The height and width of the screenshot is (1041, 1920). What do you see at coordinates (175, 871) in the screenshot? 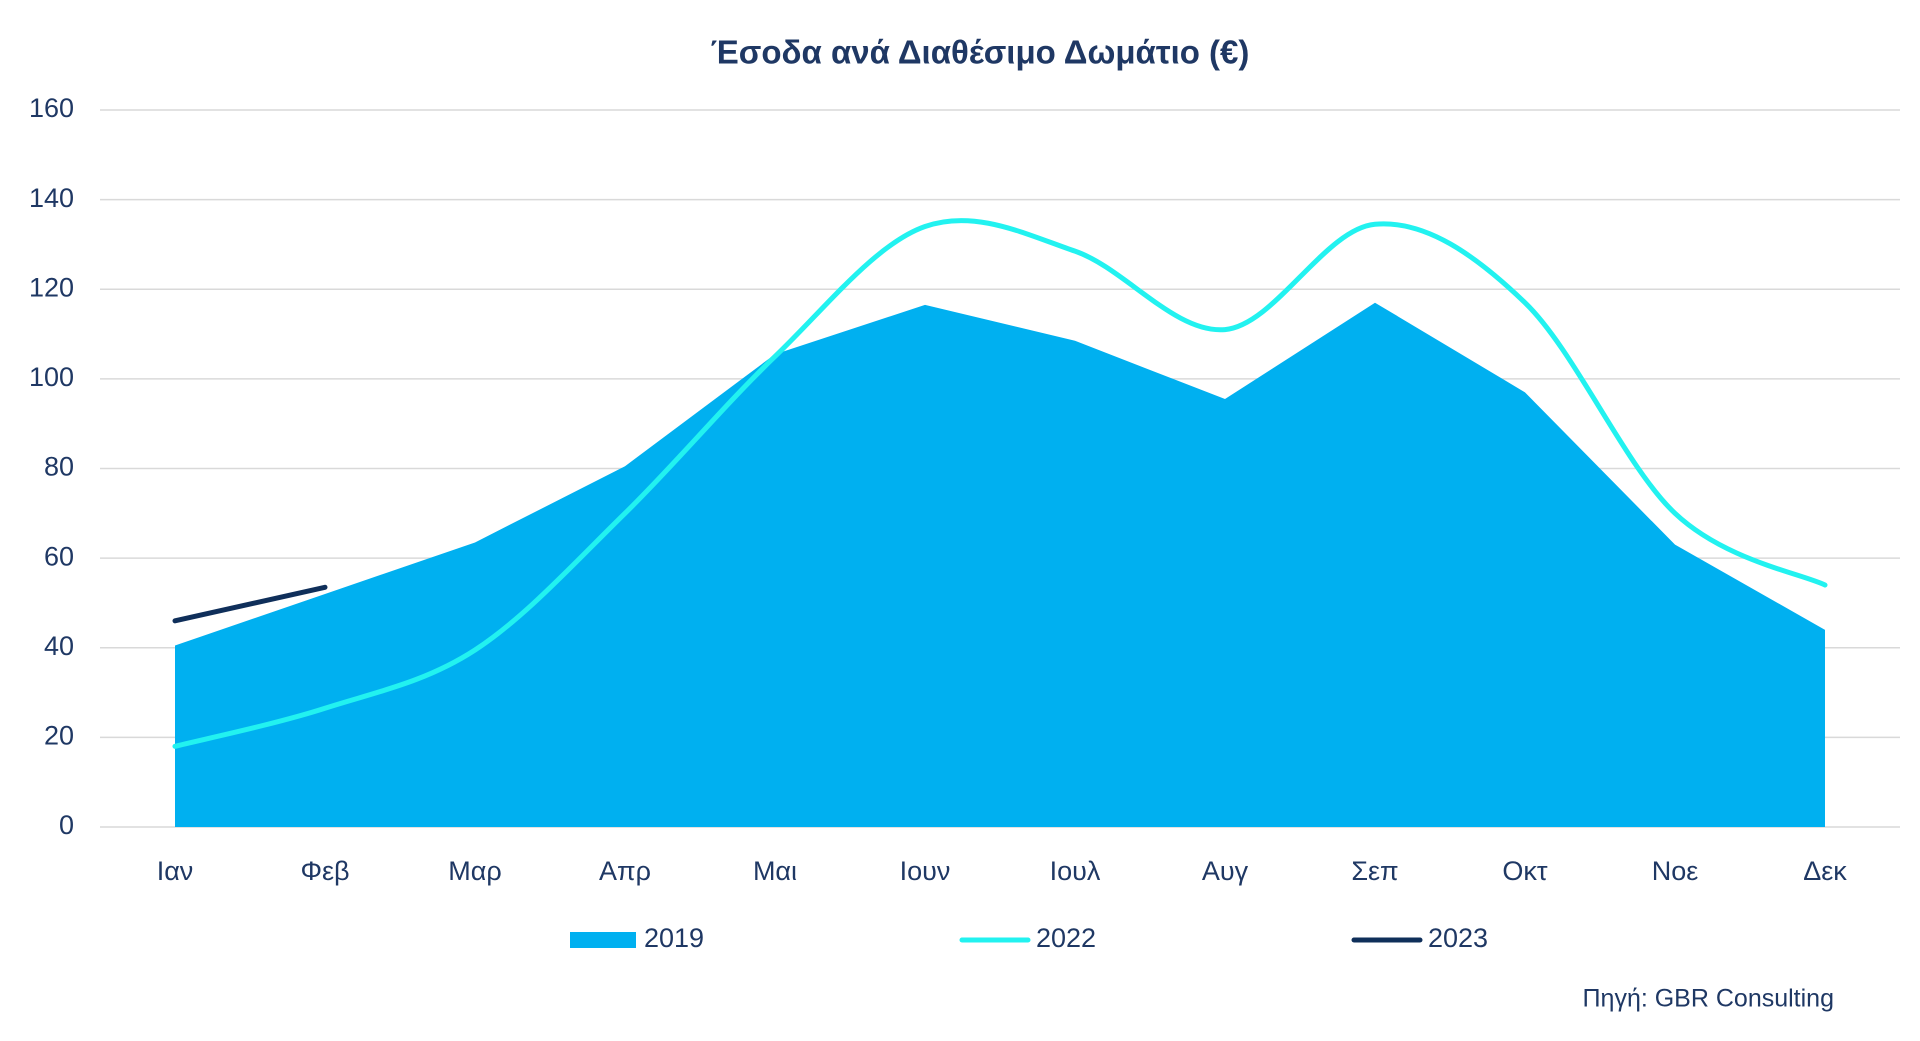
I see `x-tick-label: Ιαν` at bounding box center [175, 871].